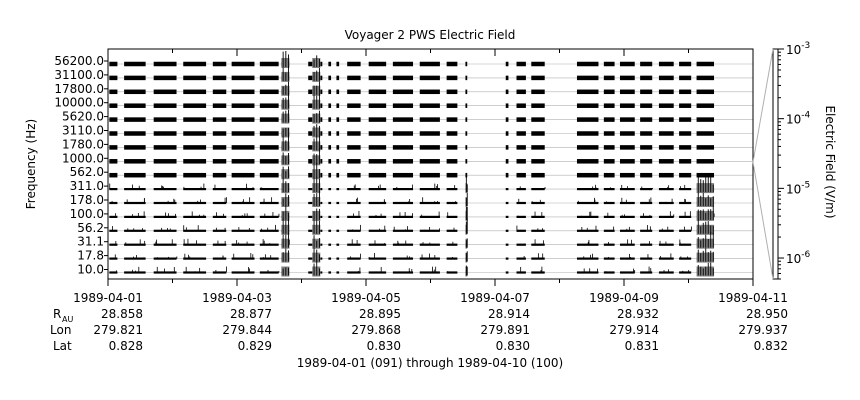 Image resolution: width=860 pixels, height=400 pixels. I want to click on y-tick-label: 5620.0, so click(83, 117).